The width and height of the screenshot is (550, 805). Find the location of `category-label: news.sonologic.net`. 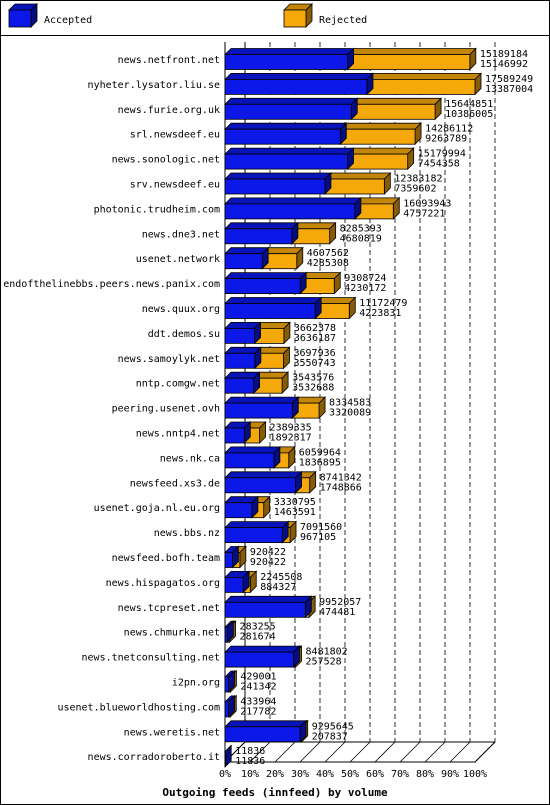

category-label: news.sonologic.net is located at coordinates (166, 160).